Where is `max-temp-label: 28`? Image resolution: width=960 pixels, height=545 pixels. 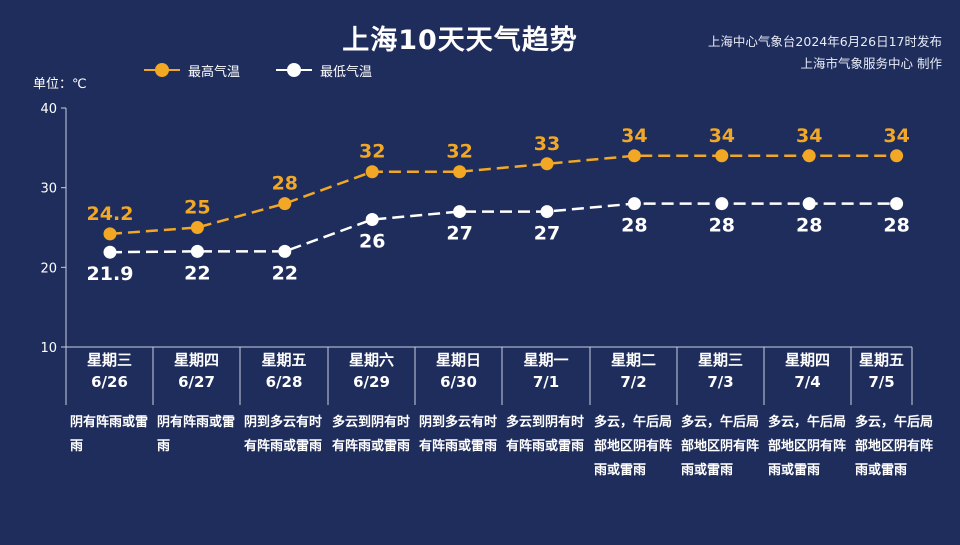 max-temp-label: 28 is located at coordinates (285, 184).